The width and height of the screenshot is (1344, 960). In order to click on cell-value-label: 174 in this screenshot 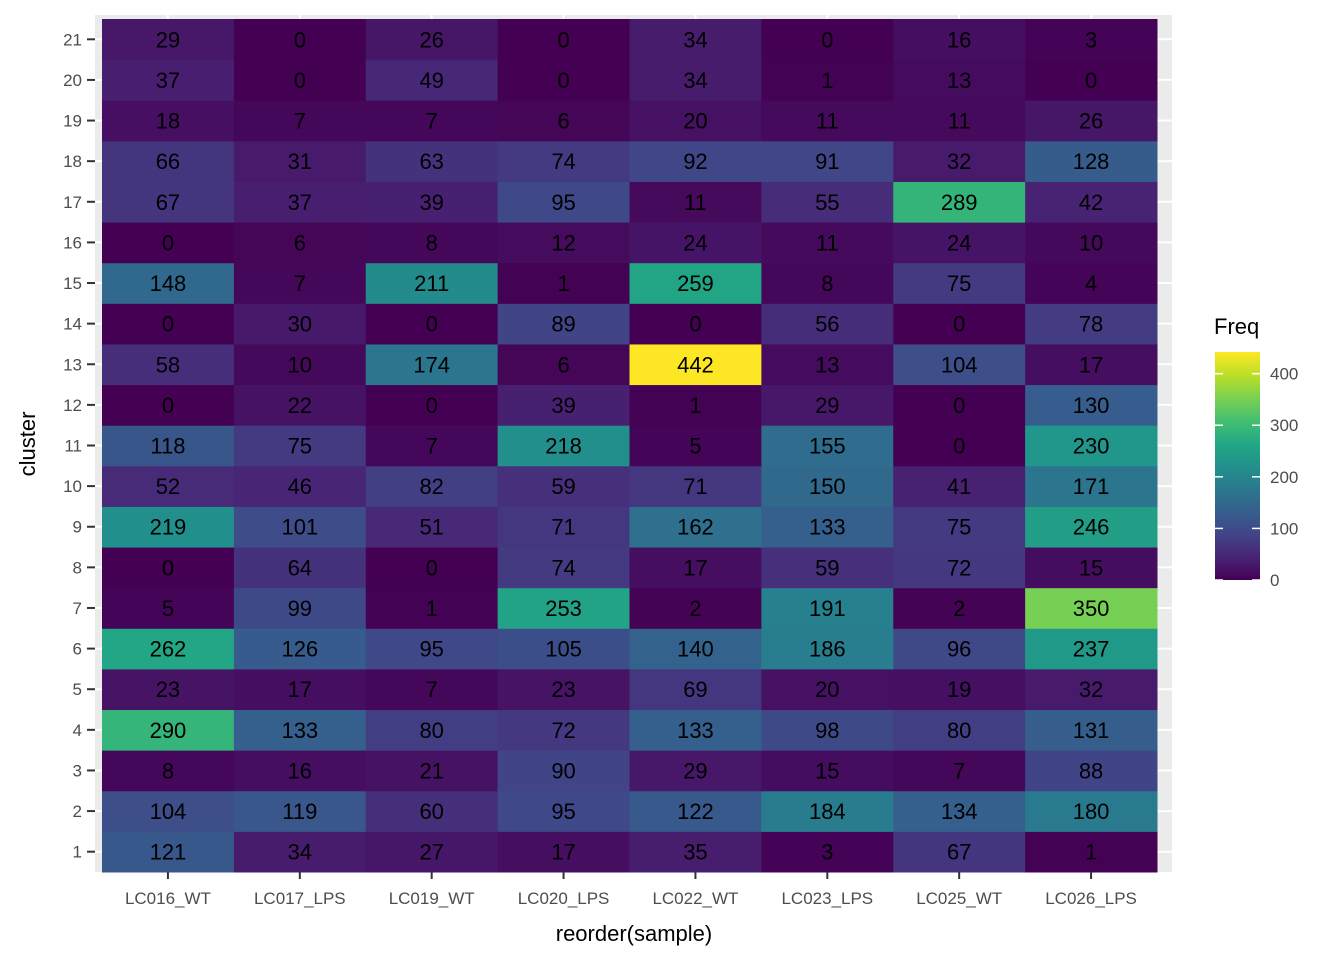, I will do `click(431, 364)`.